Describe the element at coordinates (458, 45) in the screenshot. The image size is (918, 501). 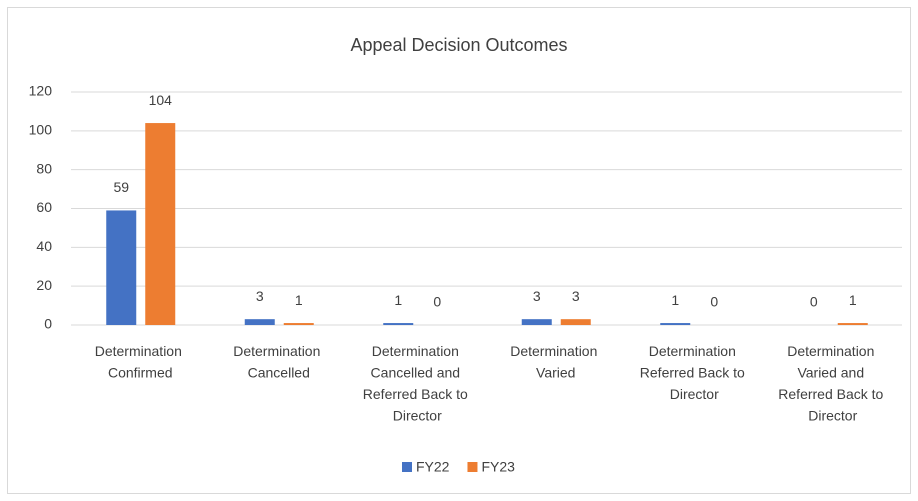
I see `chart-title: Appeal Decision Outcomes` at that location.